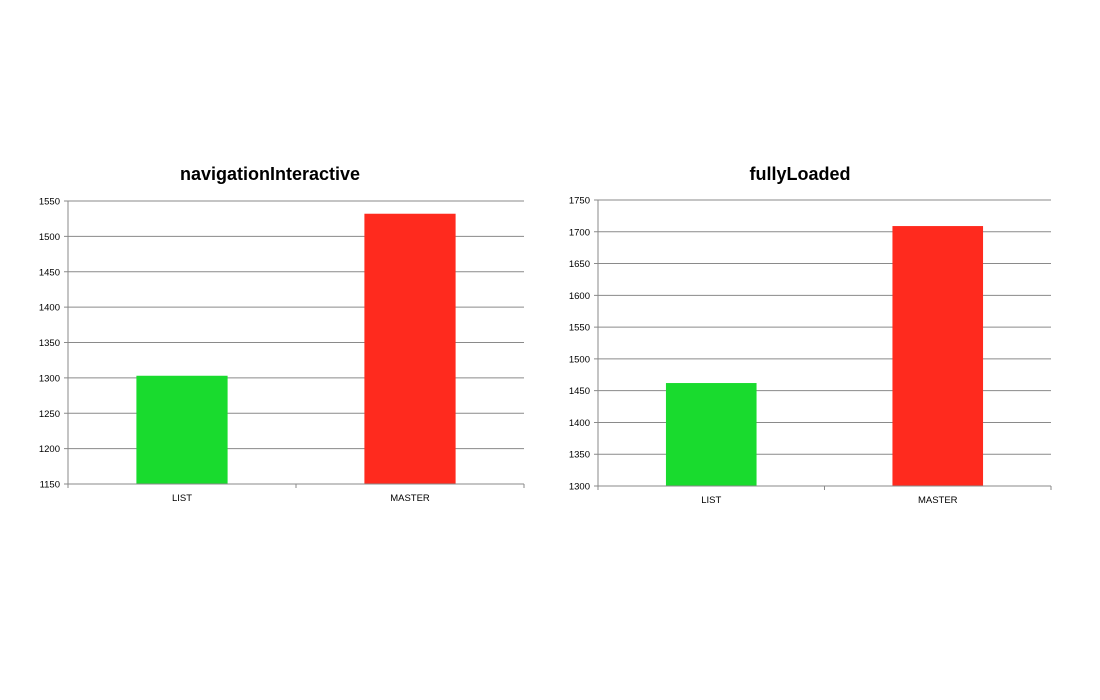 This screenshot has width=1100, height=700. Describe the element at coordinates (270, 174) in the screenshot. I see `chart-title: navigationInteractive` at that location.